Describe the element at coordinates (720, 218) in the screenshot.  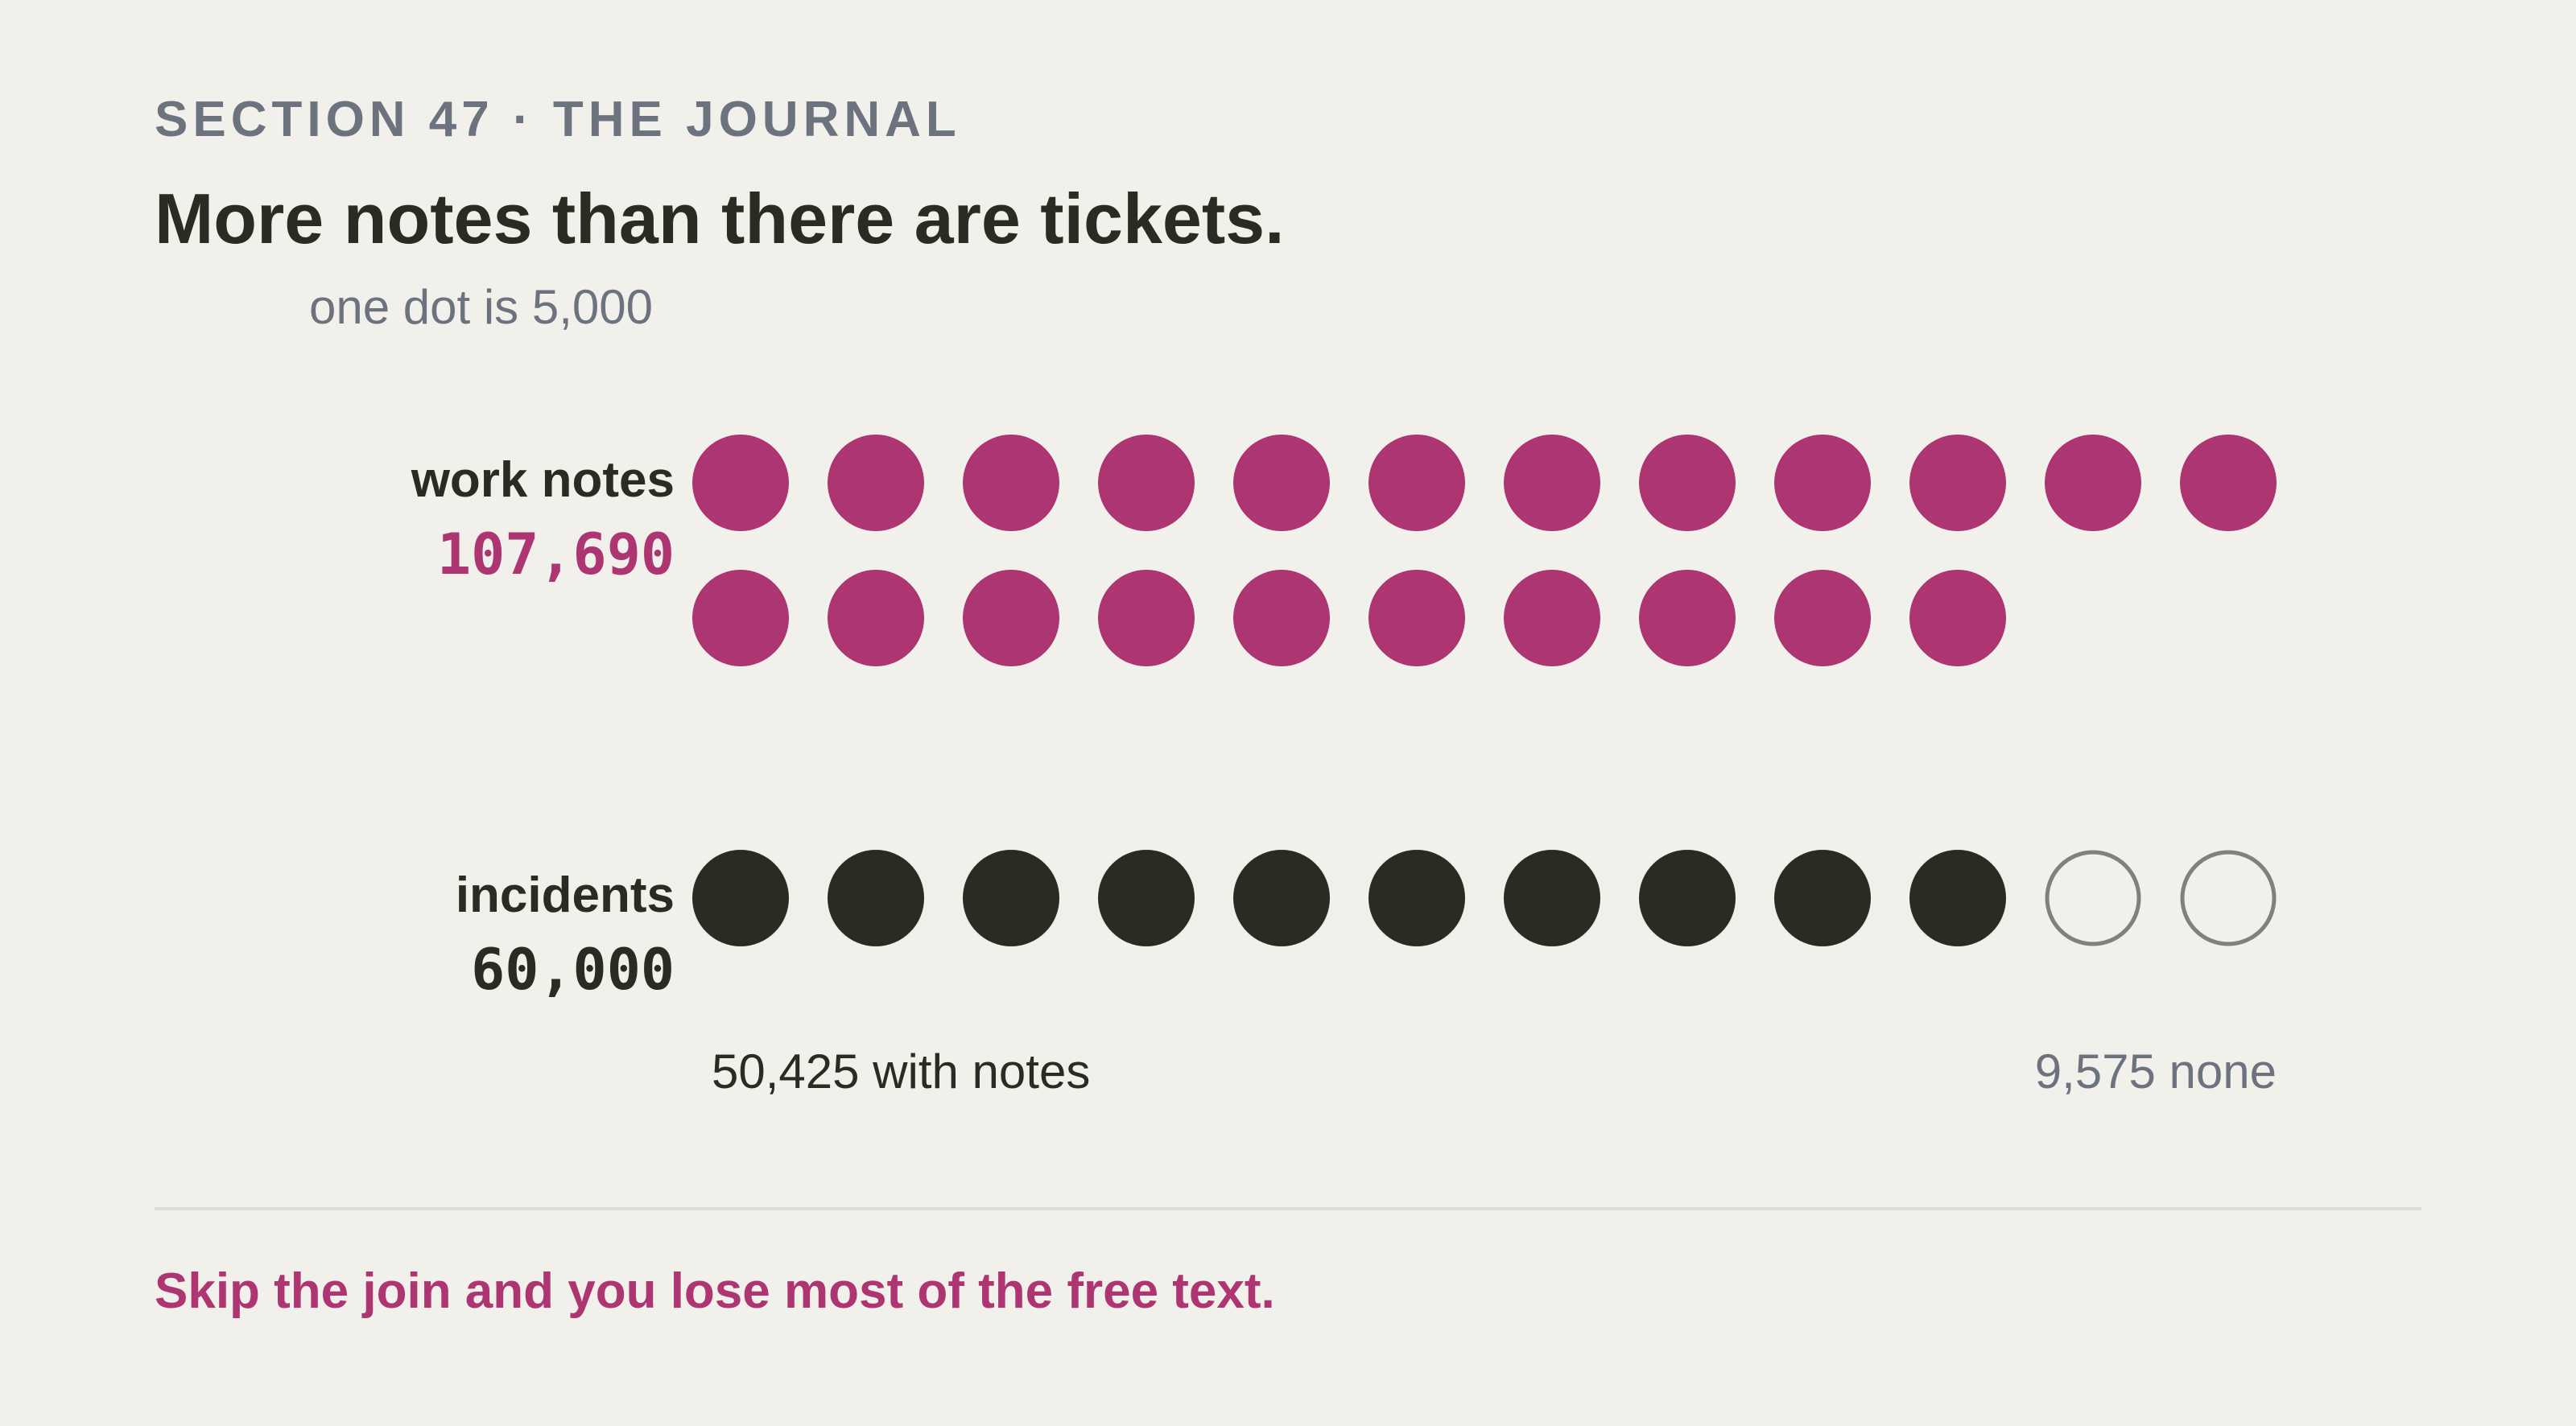
I see `chart-title: More notes than there are tickets.` at that location.